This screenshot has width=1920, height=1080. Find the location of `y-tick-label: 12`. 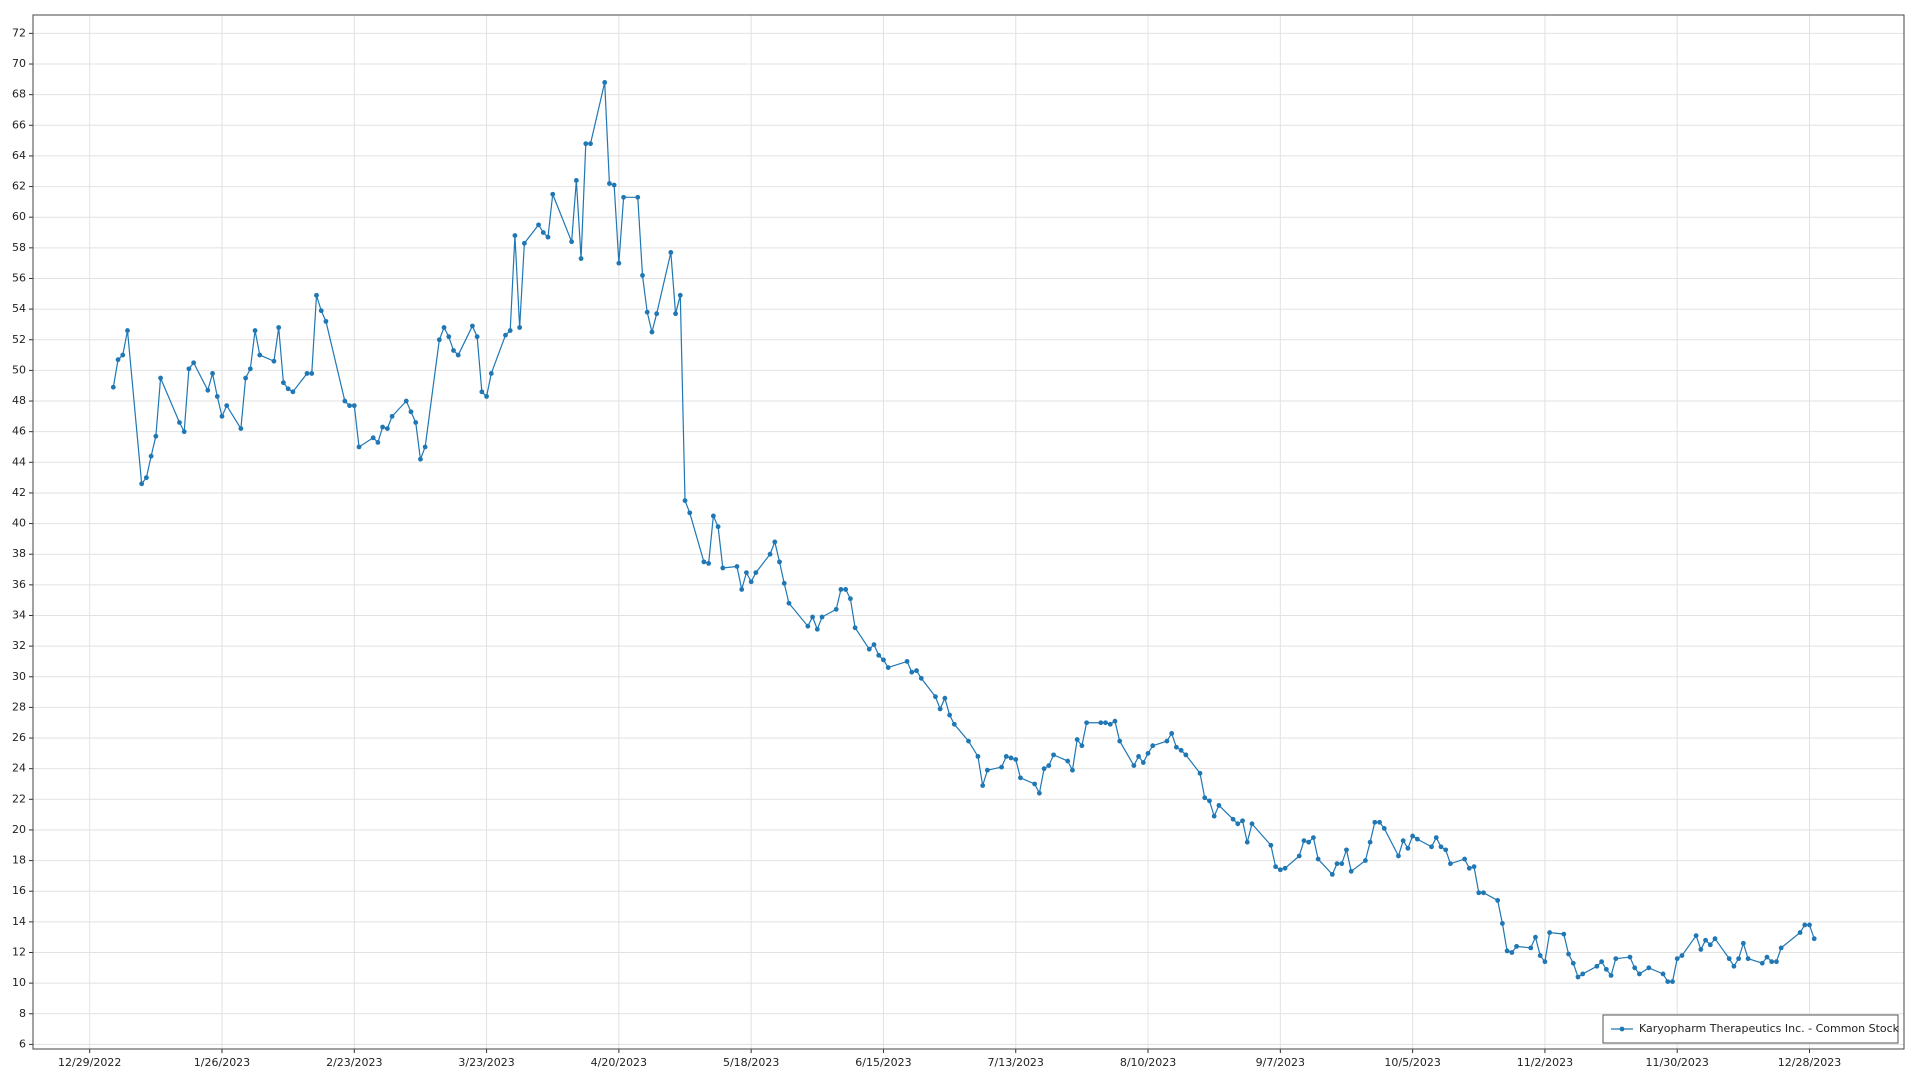

y-tick-label: 12 is located at coordinates (19, 951).